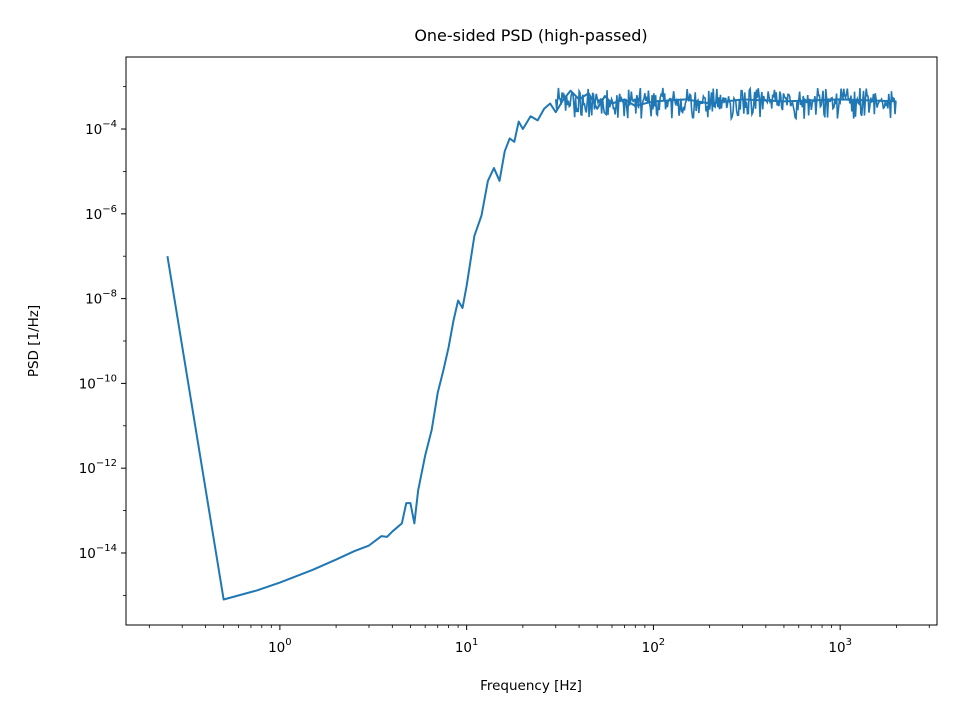  I want to click on chart-title: One-sided PSD (high-passed), so click(530, 35).